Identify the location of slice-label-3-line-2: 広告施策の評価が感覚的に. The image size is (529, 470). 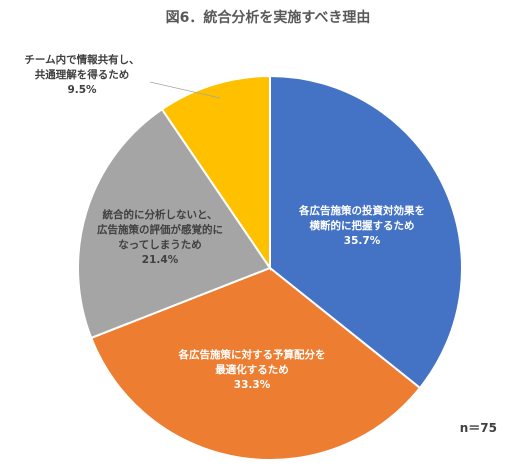
(160, 229).